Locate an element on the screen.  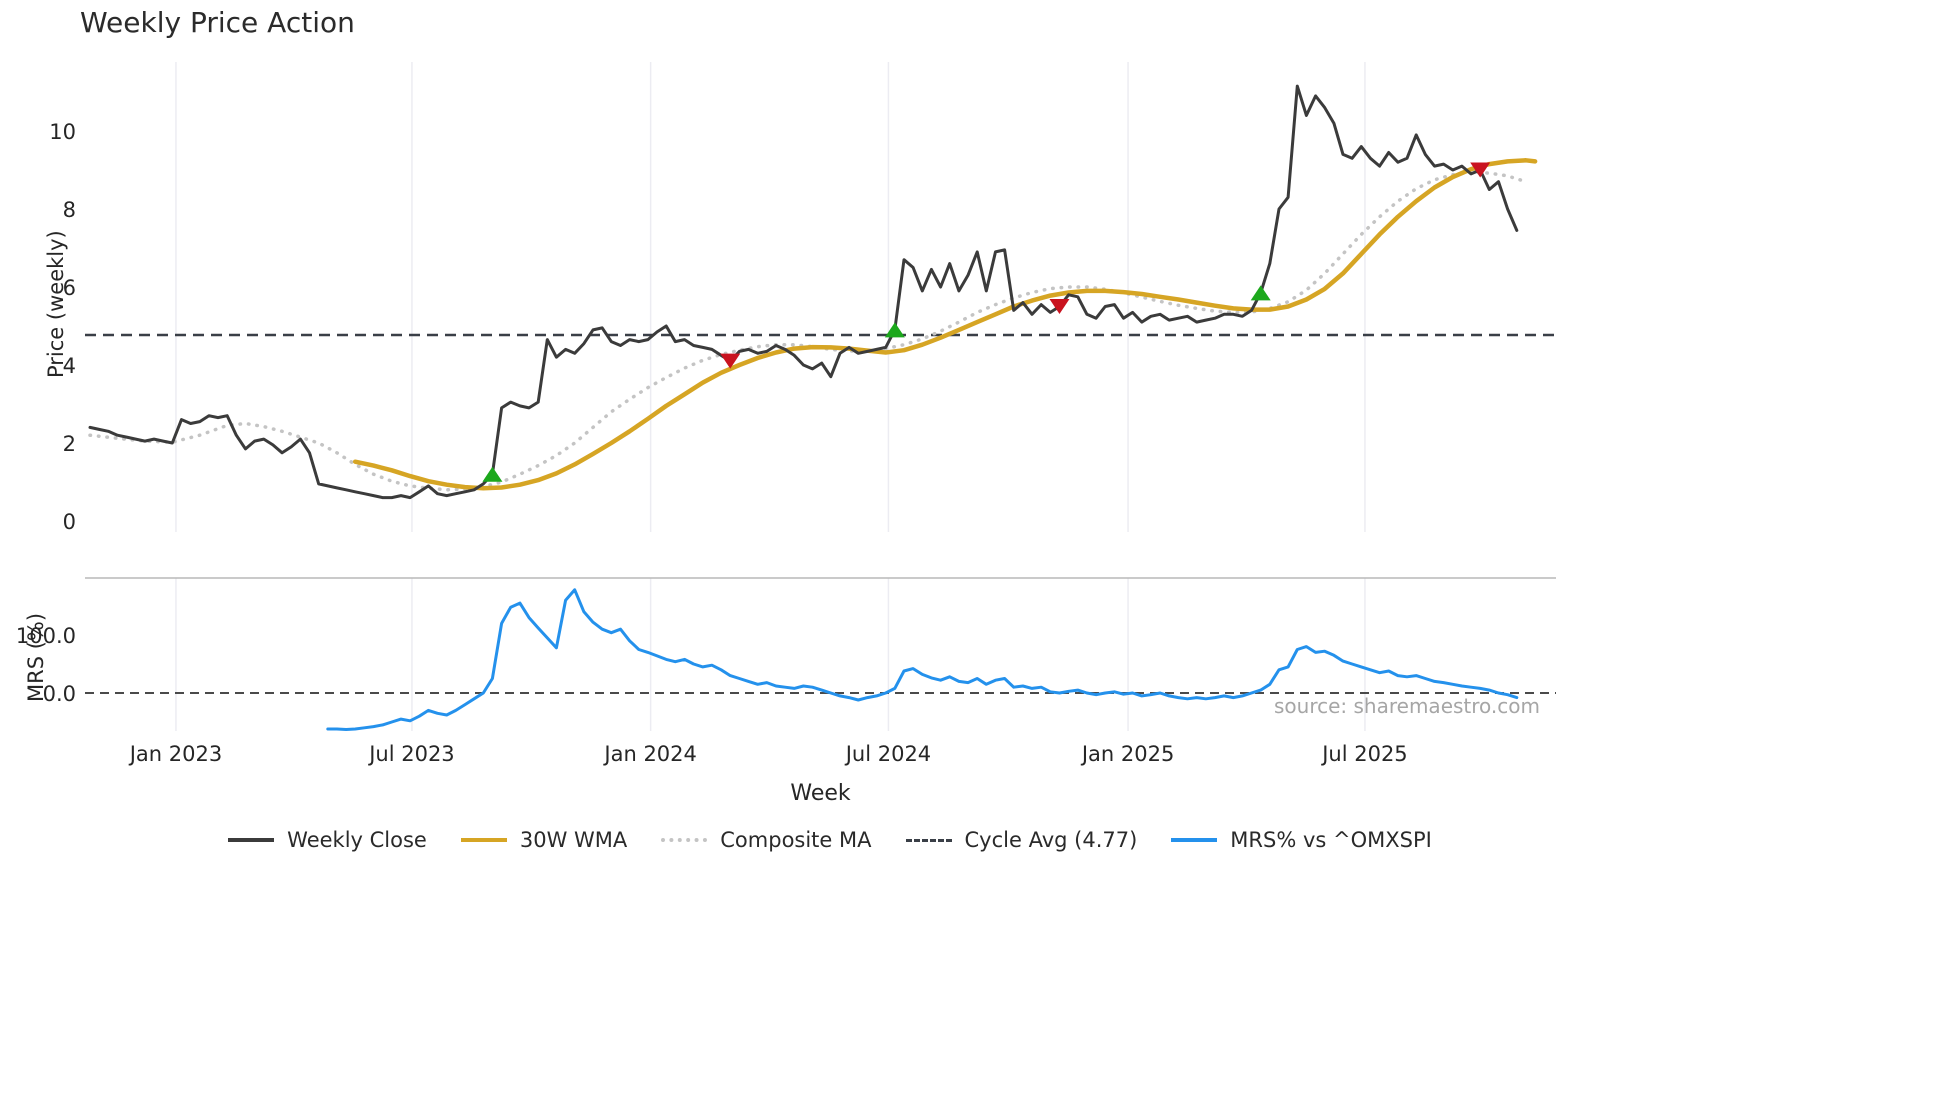
x-tick-label: Jul 2024 is located at coordinates (887, 754).